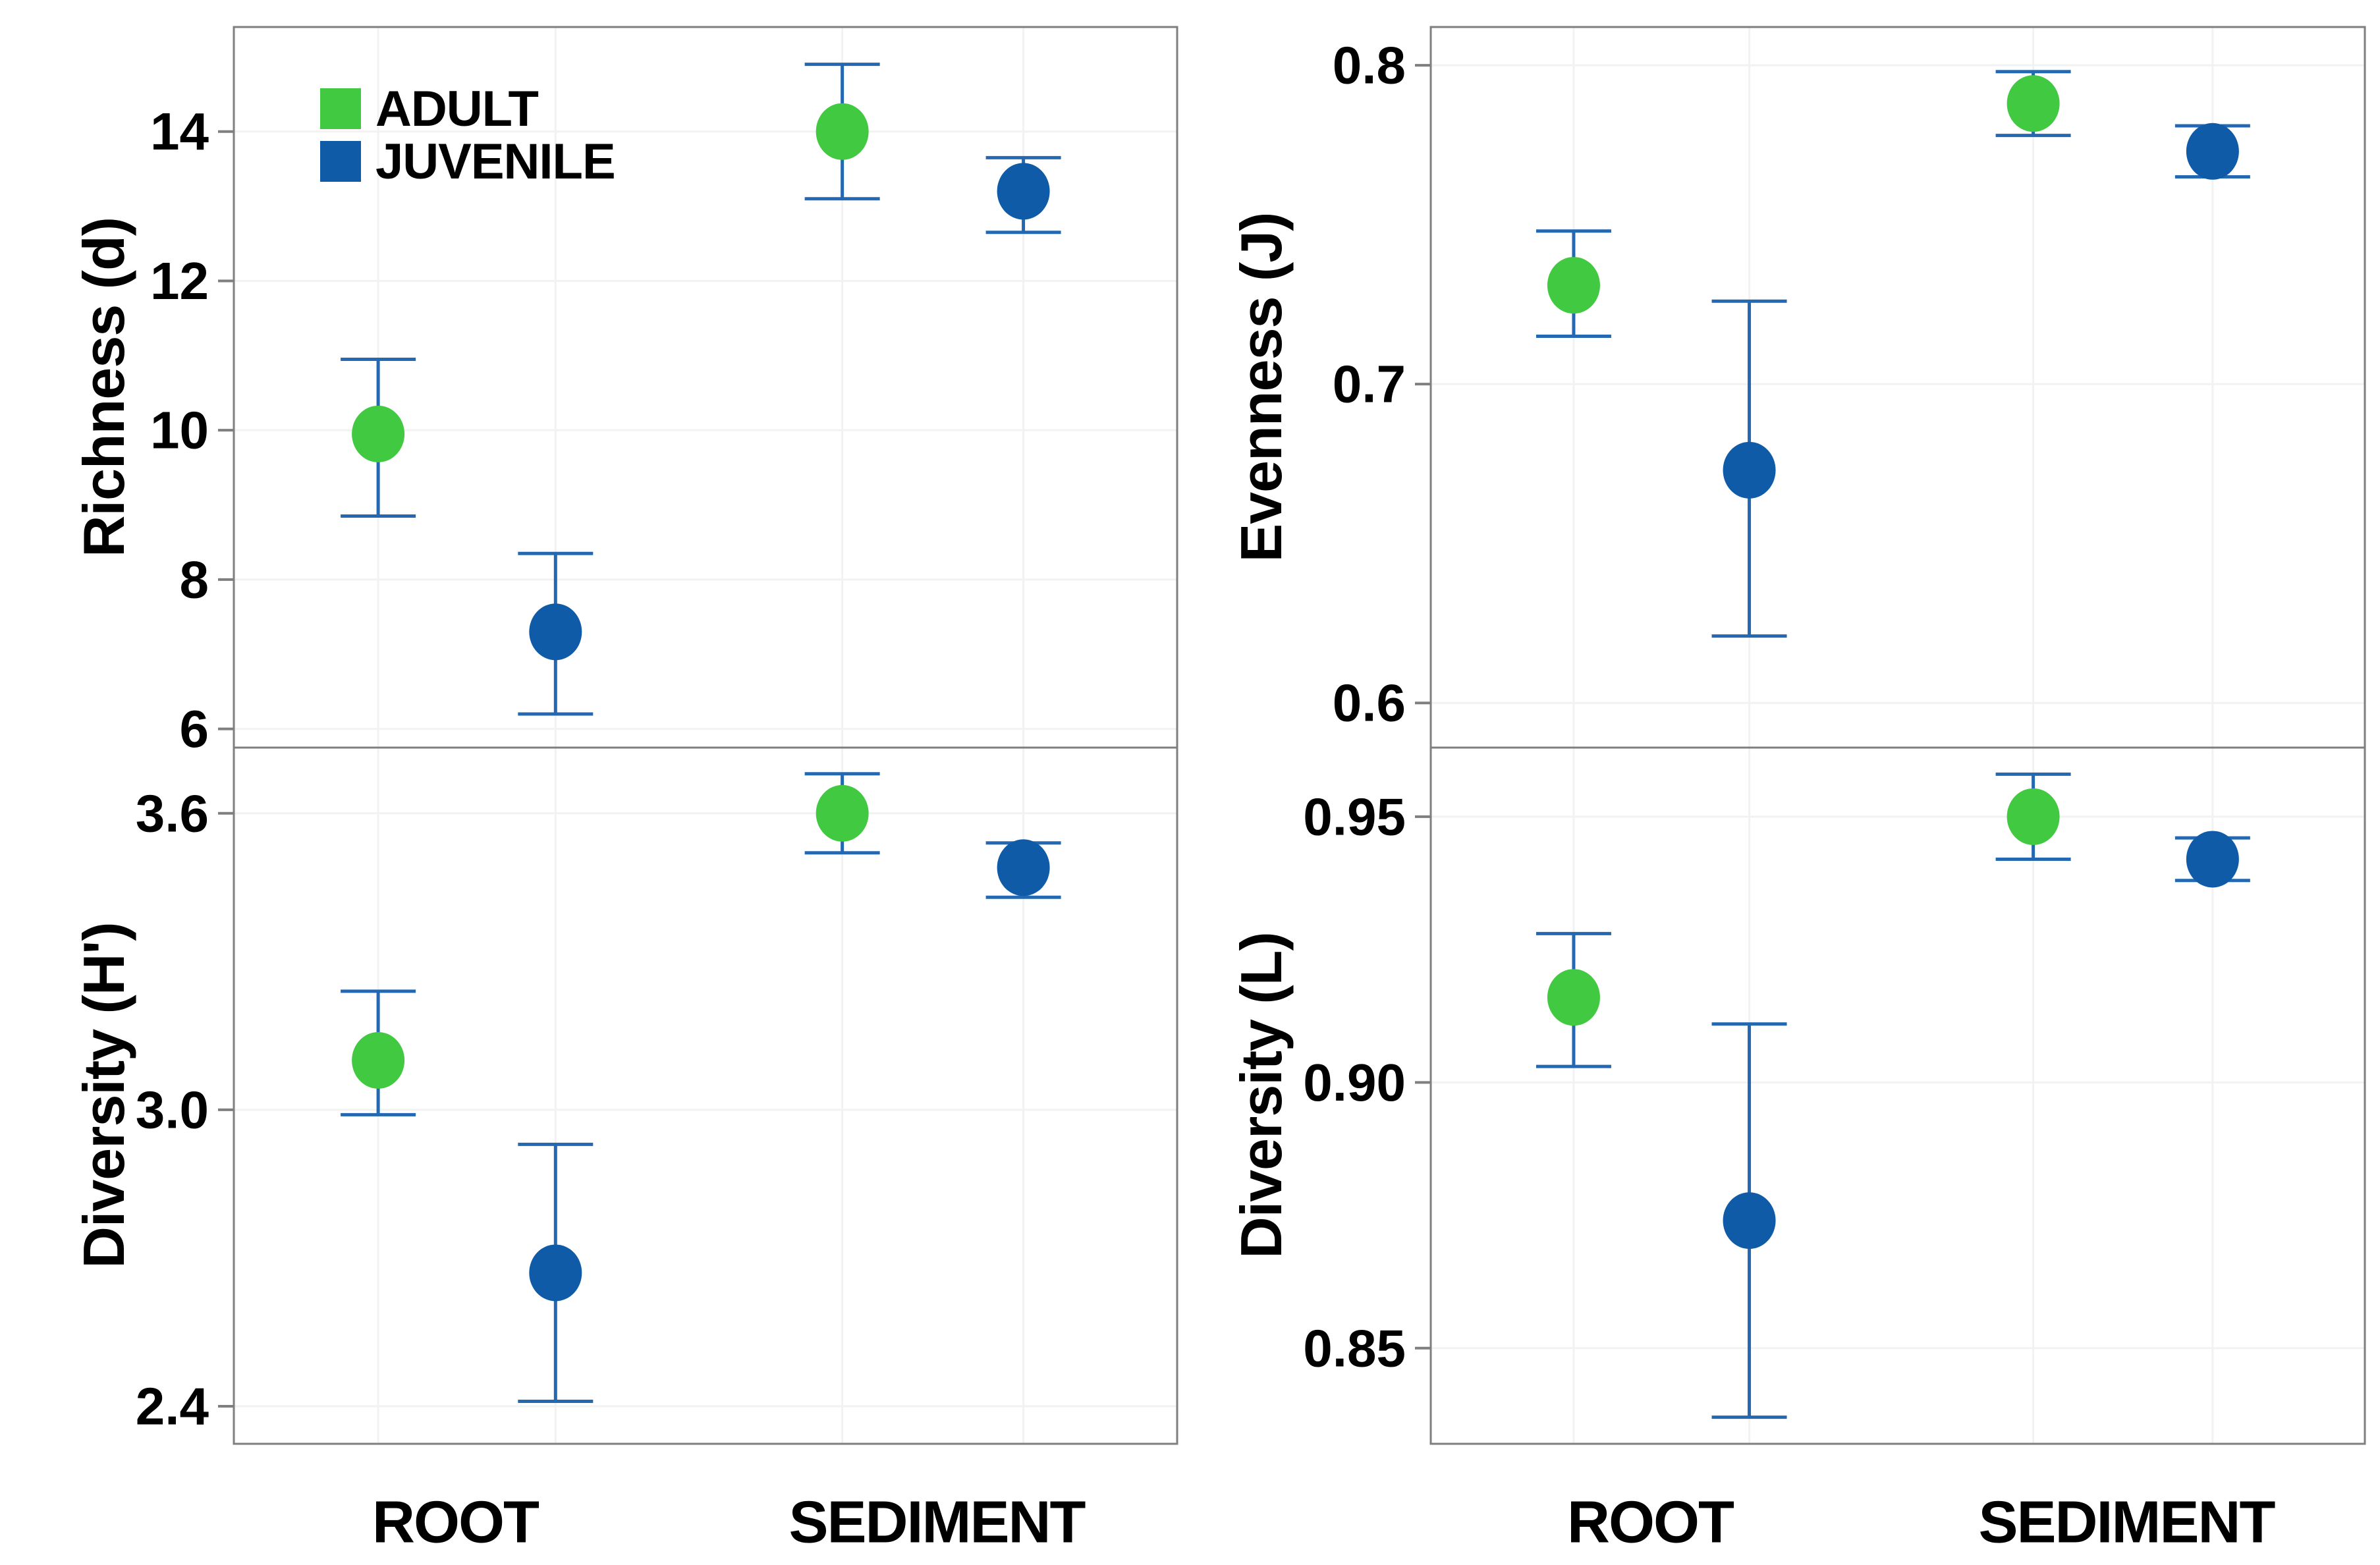 This screenshot has height=1565, width=2380. What do you see at coordinates (179, 131) in the screenshot?
I see `y-tick-label: 14` at bounding box center [179, 131].